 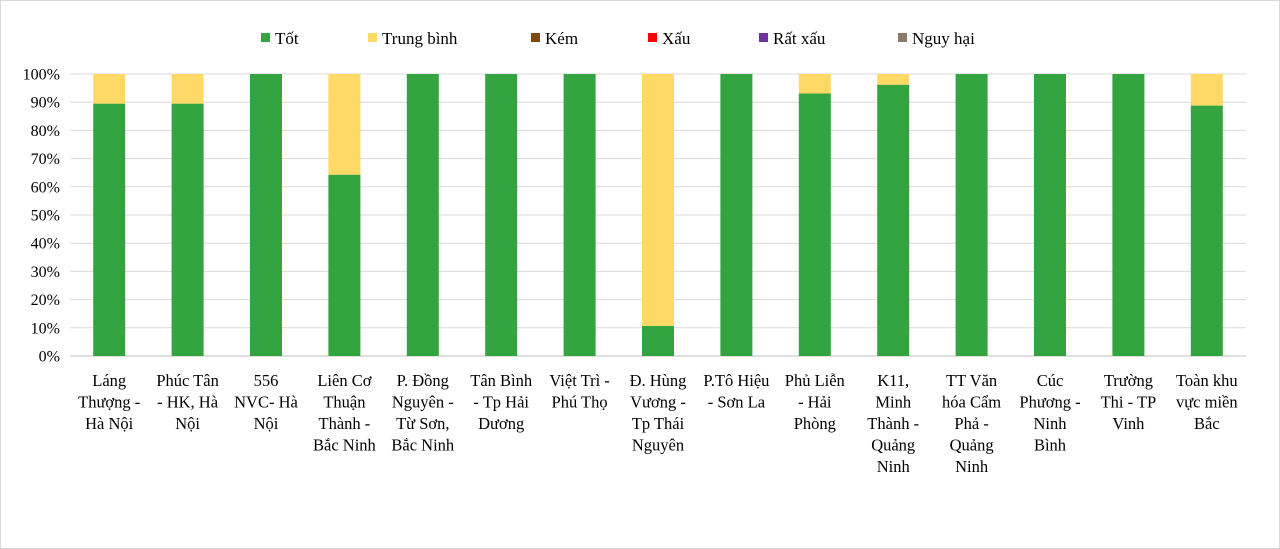 I want to click on x-category-label: K11, Minh Thành -Quảng Ninh, so click(x=893, y=423).